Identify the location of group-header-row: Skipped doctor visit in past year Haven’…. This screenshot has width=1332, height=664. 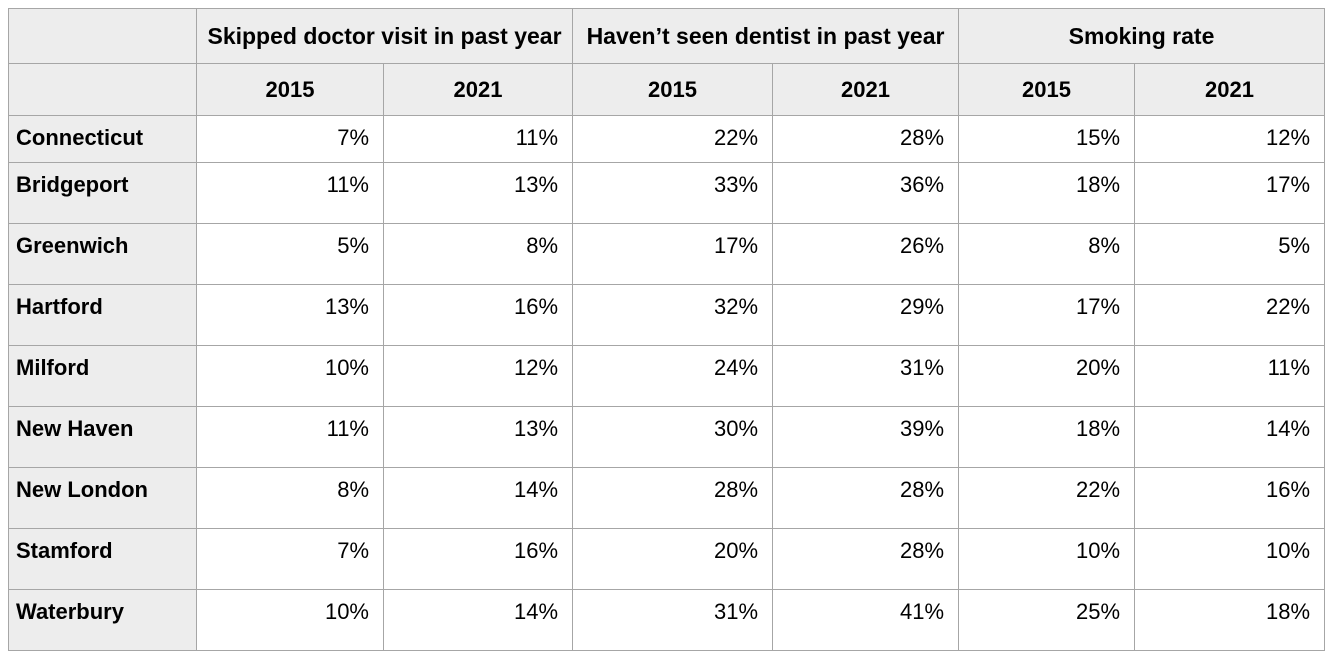
(667, 36).